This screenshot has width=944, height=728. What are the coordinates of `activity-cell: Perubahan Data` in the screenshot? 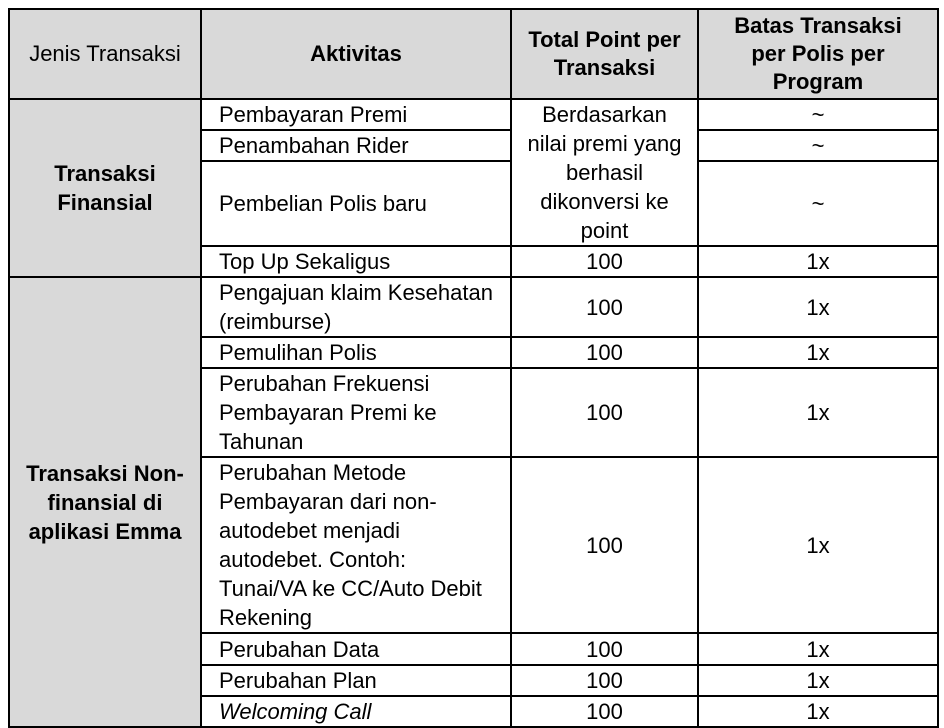 It's located at (356, 649).